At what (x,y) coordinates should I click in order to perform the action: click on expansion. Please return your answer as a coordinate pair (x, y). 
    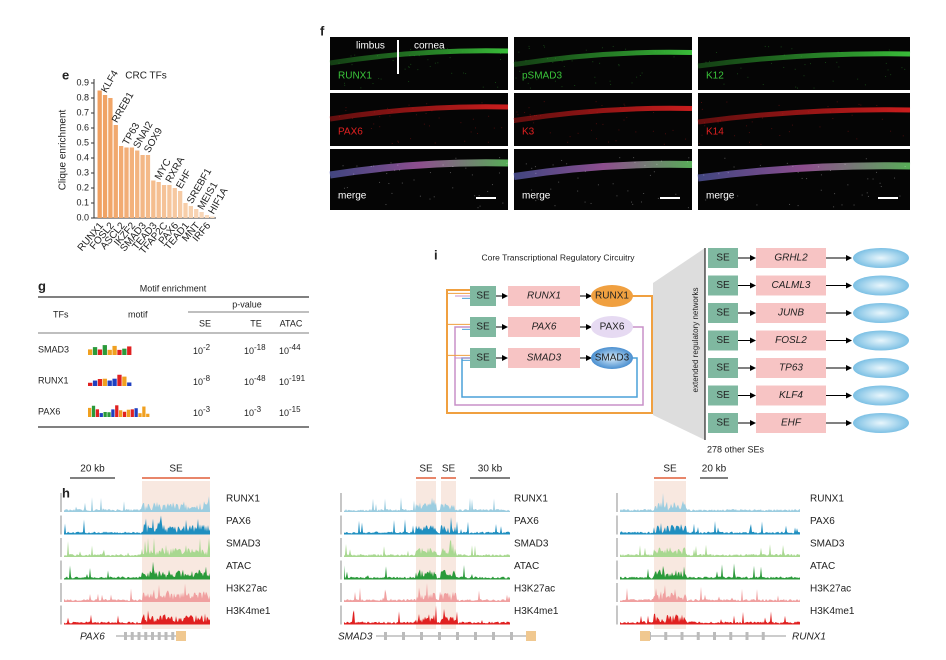
    Looking at the image, I should click on (679, 344).